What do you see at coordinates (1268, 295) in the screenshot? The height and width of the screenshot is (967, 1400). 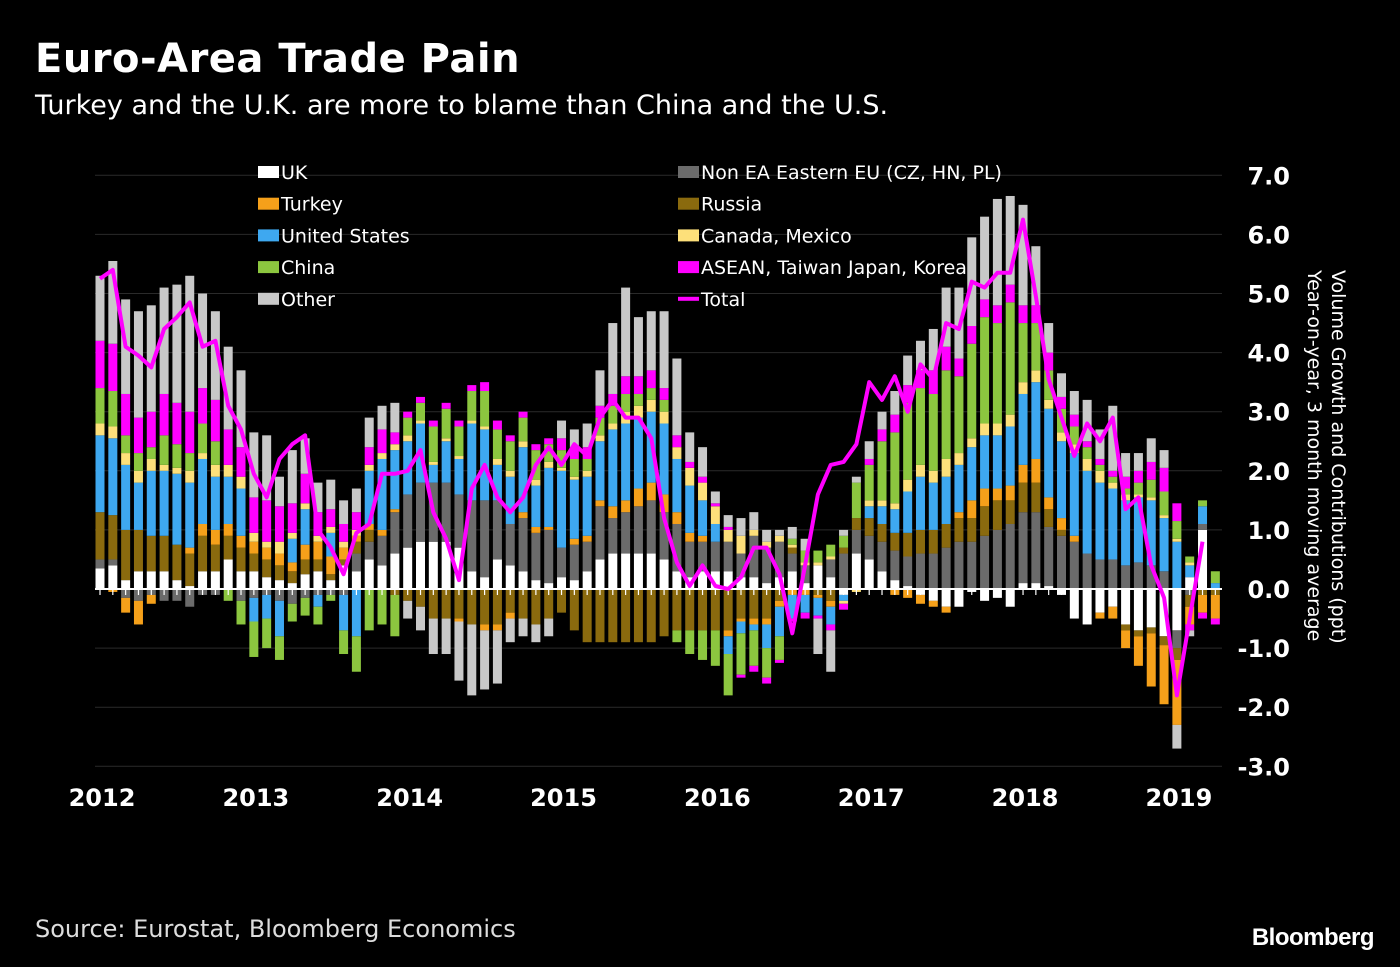 I see `y-tick-label: 5.0` at bounding box center [1268, 295].